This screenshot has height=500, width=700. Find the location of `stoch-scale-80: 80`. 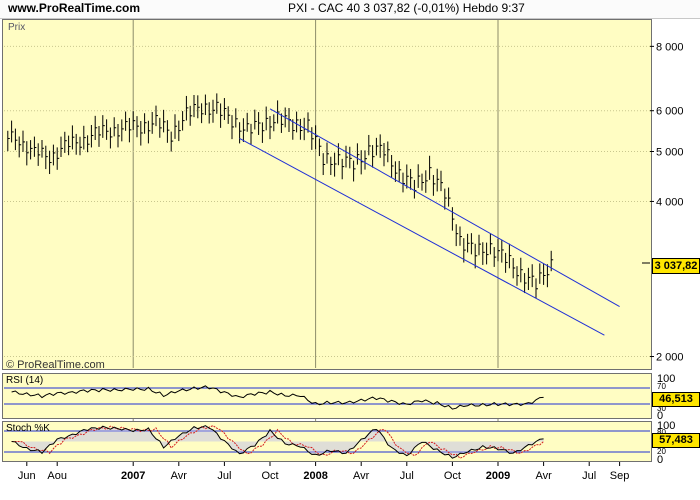

stoch-scale-80: 80 is located at coordinates (661, 432).